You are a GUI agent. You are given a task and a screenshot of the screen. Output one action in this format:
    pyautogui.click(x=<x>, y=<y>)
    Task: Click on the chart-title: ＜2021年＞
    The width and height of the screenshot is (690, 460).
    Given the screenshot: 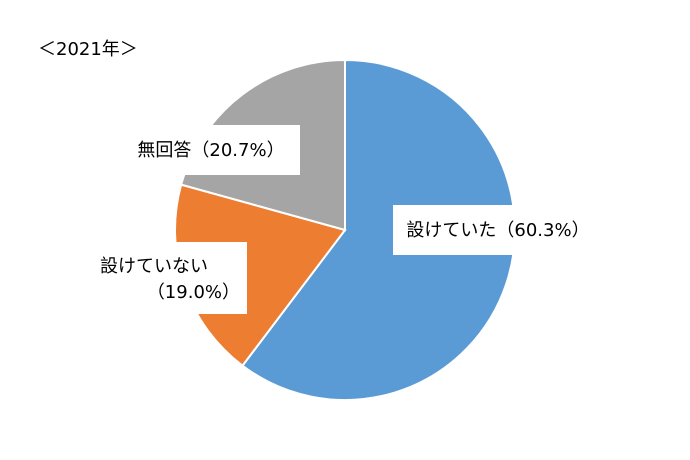 What is the action you would take?
    pyautogui.click(x=88, y=49)
    